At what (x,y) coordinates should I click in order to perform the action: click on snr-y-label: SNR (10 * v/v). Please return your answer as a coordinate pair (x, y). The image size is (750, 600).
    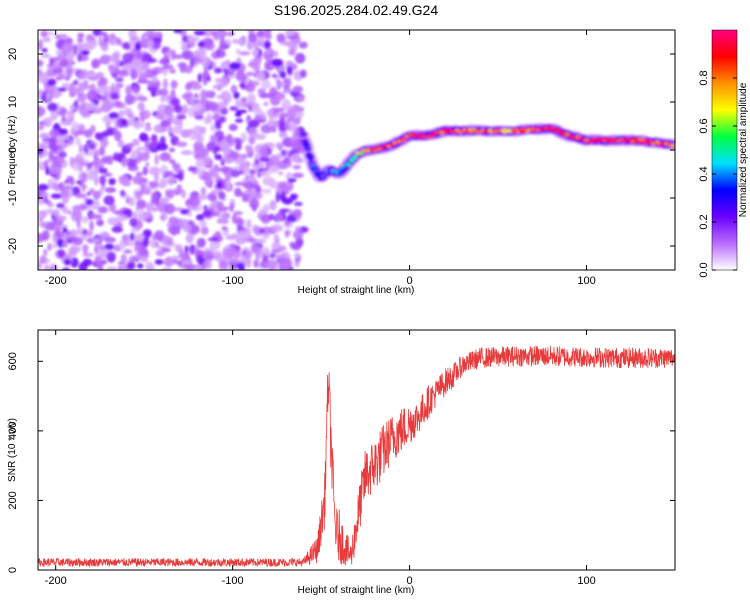
    Looking at the image, I should click on (12, 450).